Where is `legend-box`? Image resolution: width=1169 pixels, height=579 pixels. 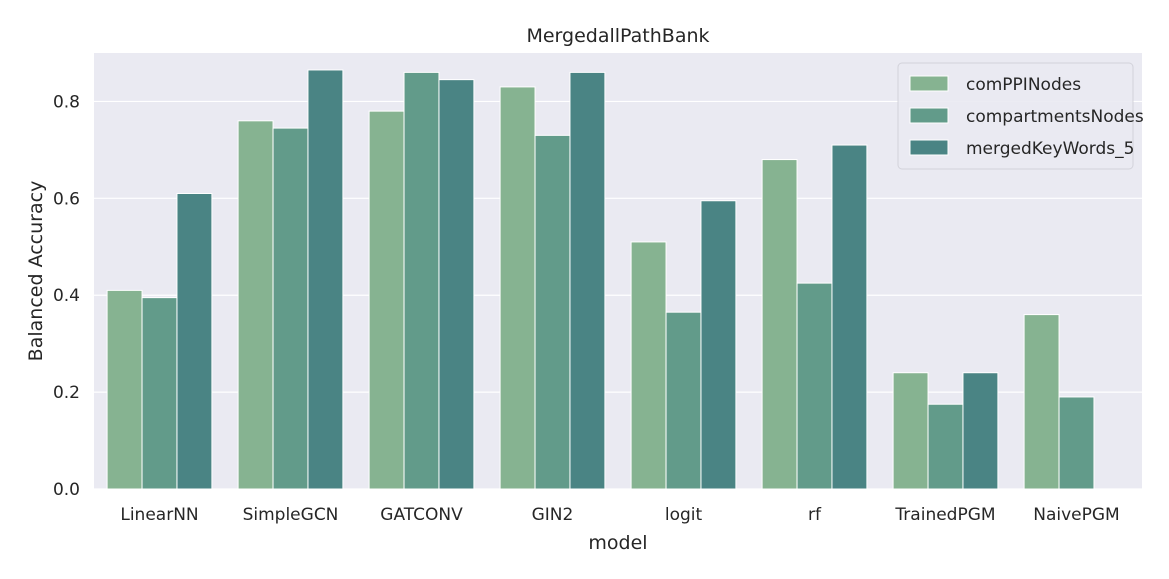
legend-box is located at coordinates (1015, 116).